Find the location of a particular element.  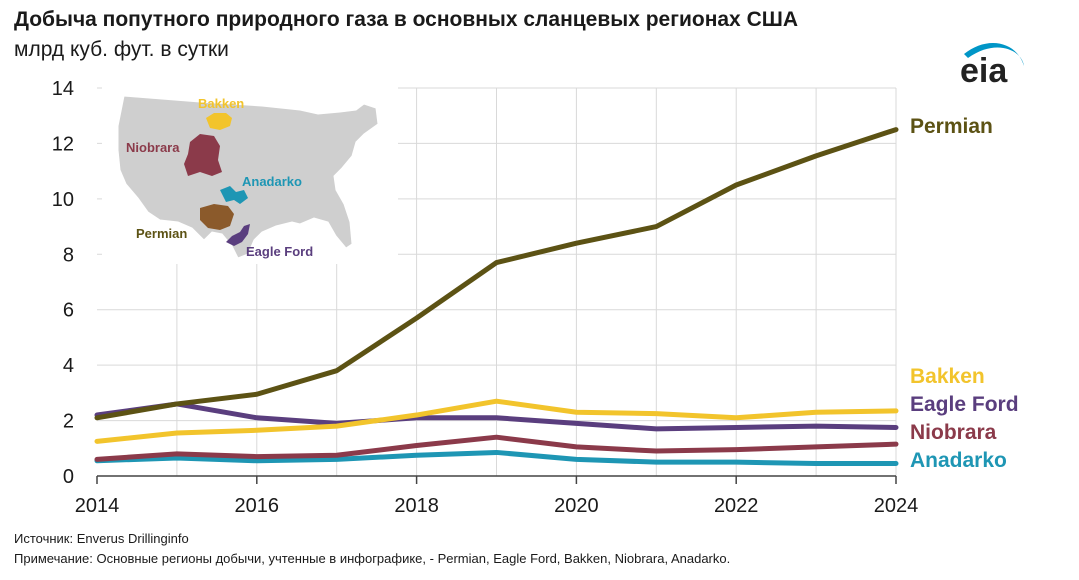

y-tick-label: 6 is located at coordinates (68, 311).